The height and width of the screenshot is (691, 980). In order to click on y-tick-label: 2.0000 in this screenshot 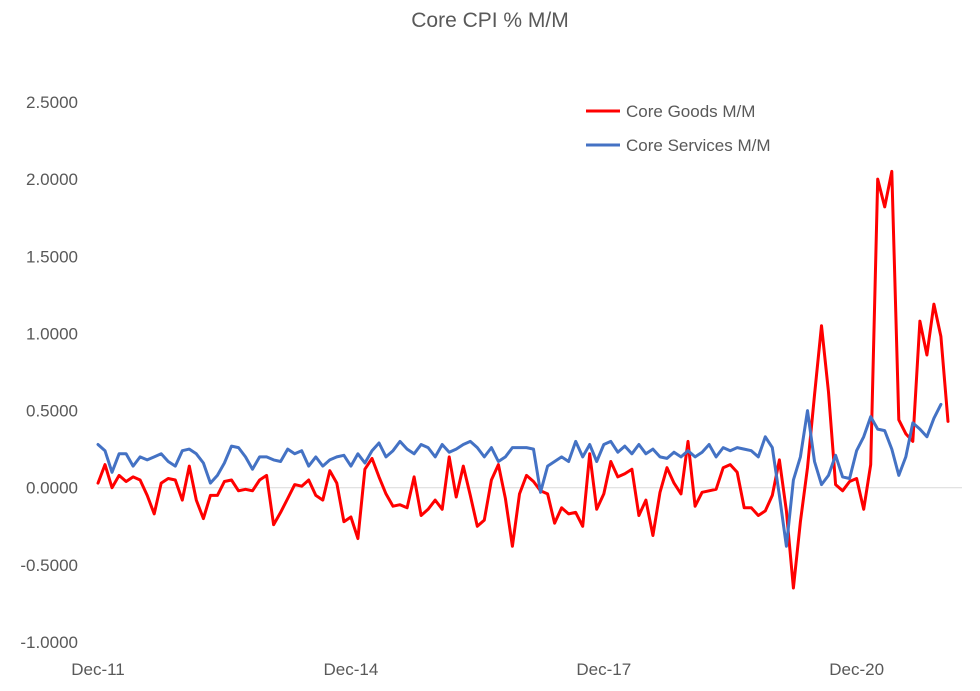, I will do `click(52, 179)`.